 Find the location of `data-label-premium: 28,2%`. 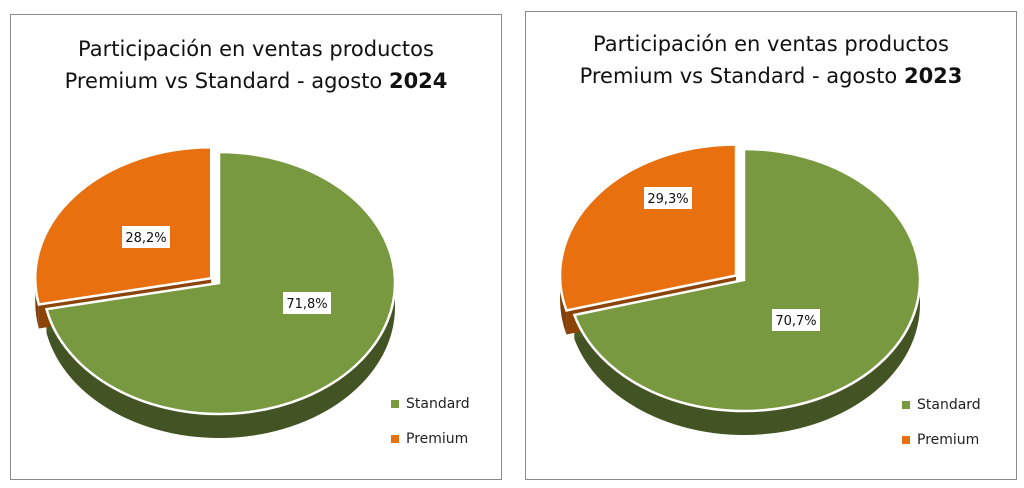

data-label-premium: 28,2% is located at coordinates (146, 237).